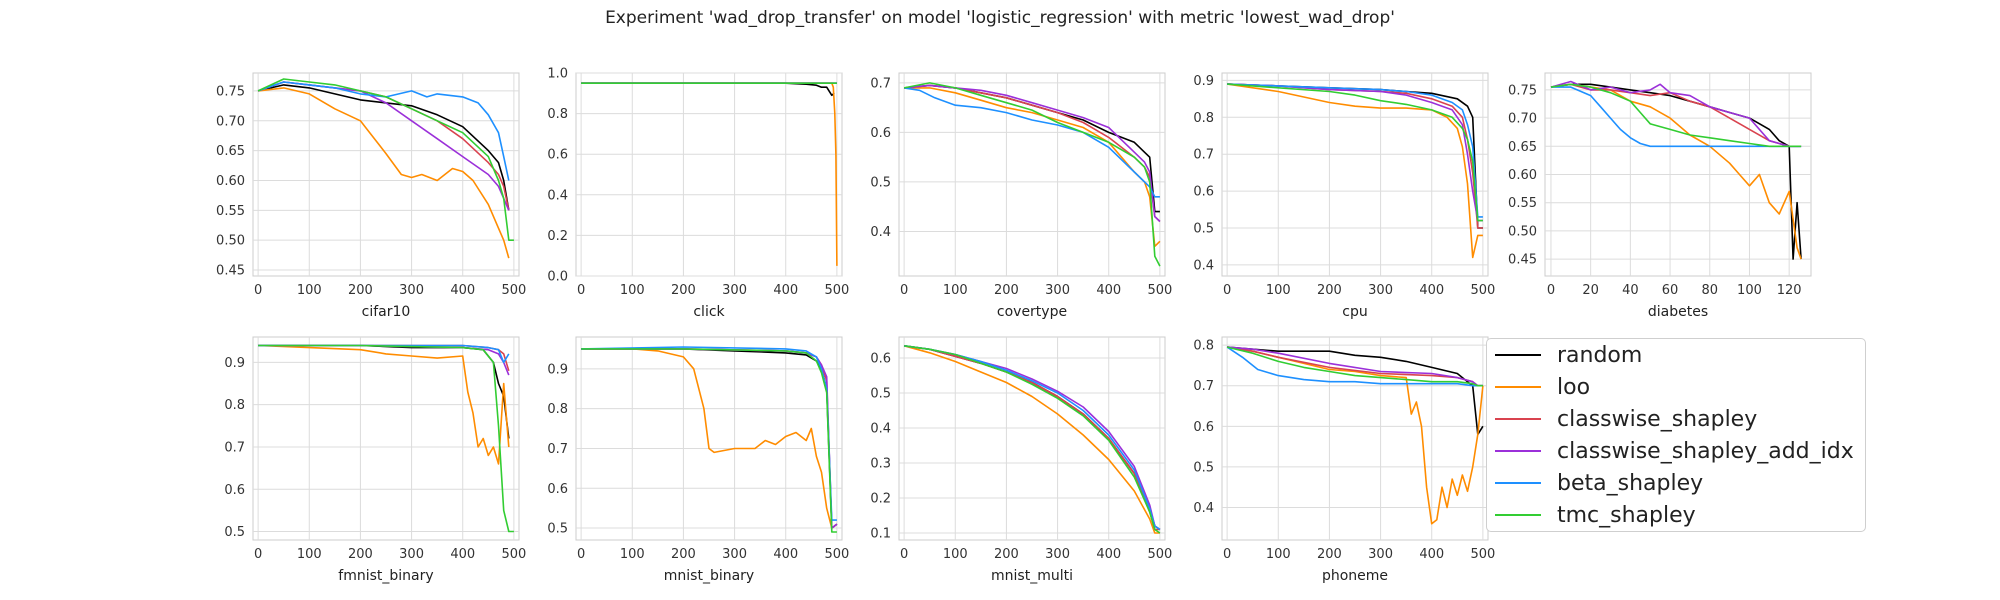  Describe the element at coordinates (1032, 576) in the screenshot. I see `x-axis-label: mnist_multi` at that location.